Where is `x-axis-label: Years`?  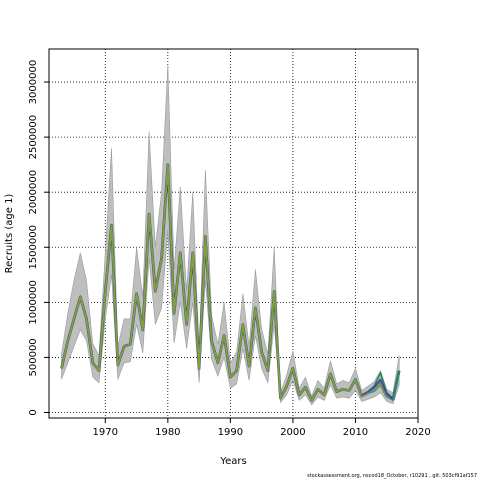
x-axis-label: Years is located at coordinates (232, 461).